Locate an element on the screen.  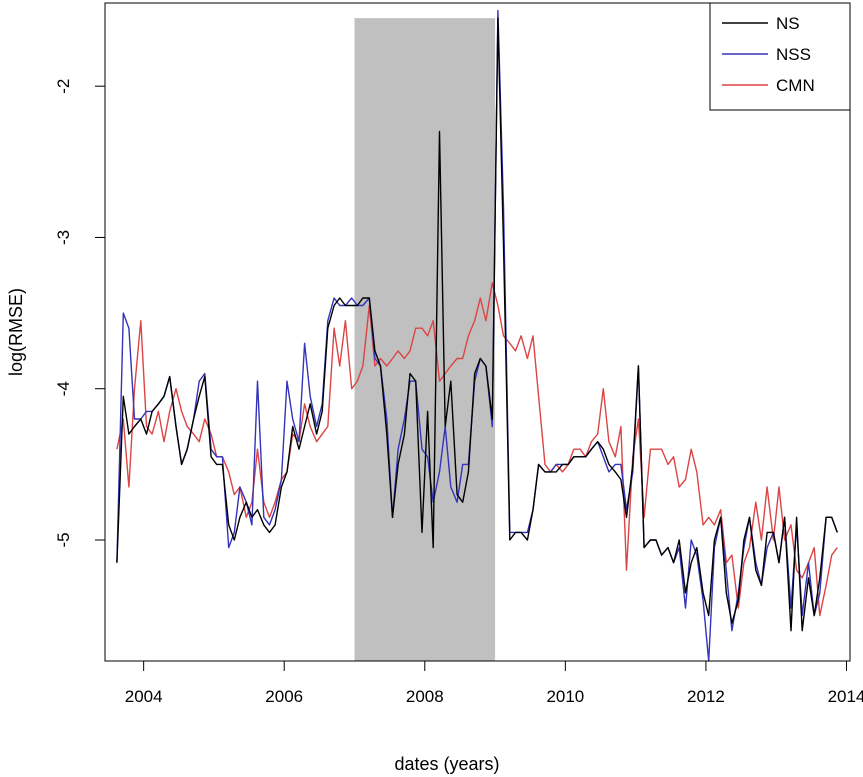
legend-box is located at coordinates (780, 56).